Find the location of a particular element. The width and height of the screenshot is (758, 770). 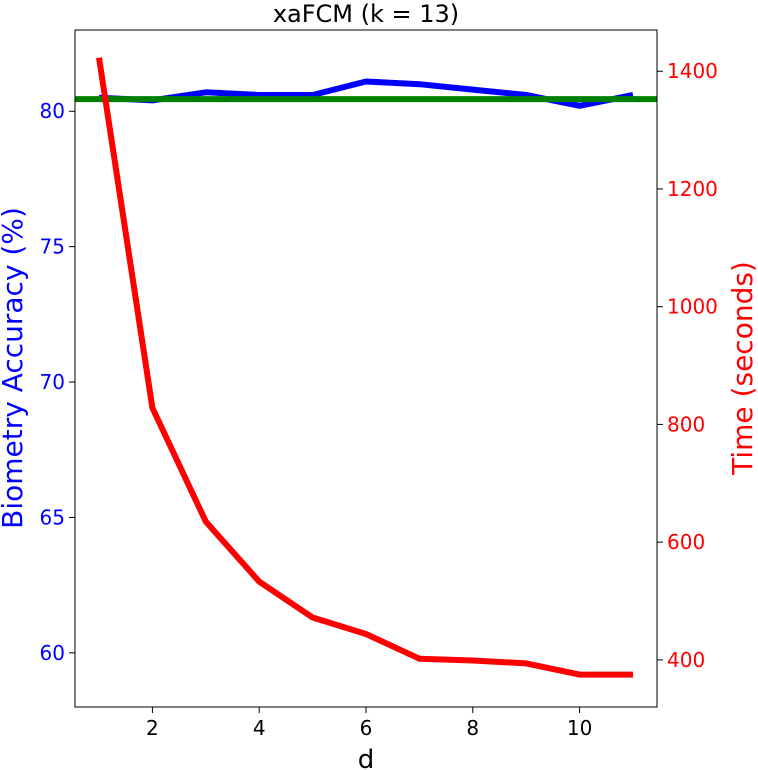

chart-title: xaFCM (k = 13) is located at coordinates (366, 14).